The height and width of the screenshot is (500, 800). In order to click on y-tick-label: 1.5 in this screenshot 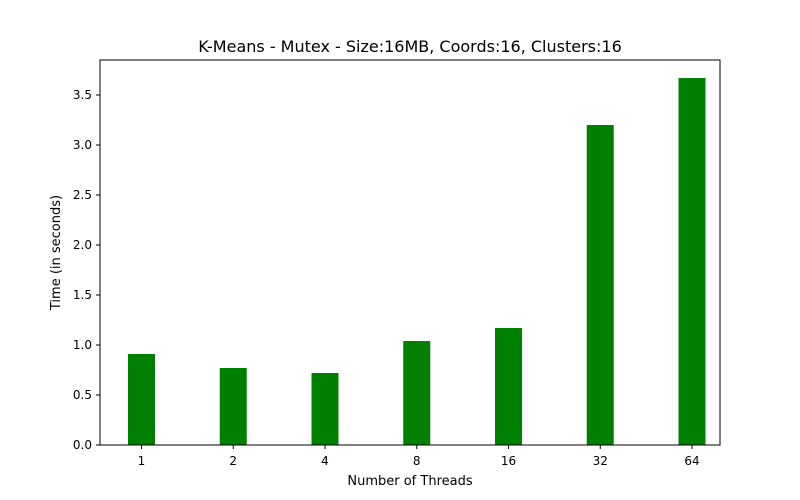, I will do `click(82, 295)`.